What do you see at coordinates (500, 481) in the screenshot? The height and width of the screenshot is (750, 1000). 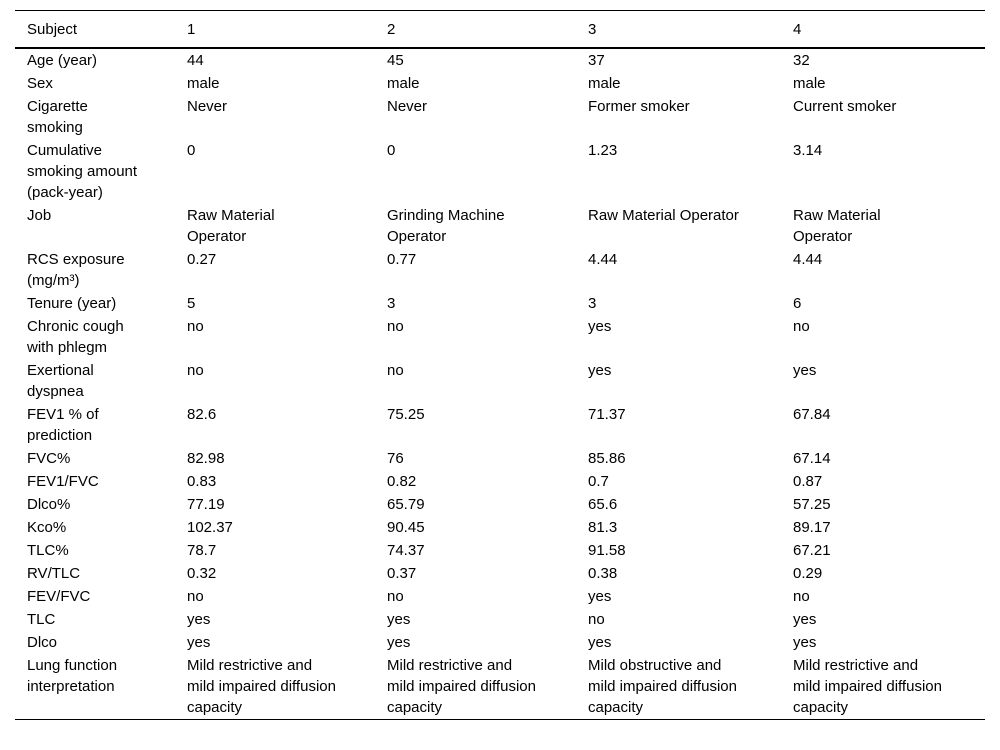 I see `table-row: FEV1/FVC 0.83 0.82 0.7 0.87` at bounding box center [500, 481].